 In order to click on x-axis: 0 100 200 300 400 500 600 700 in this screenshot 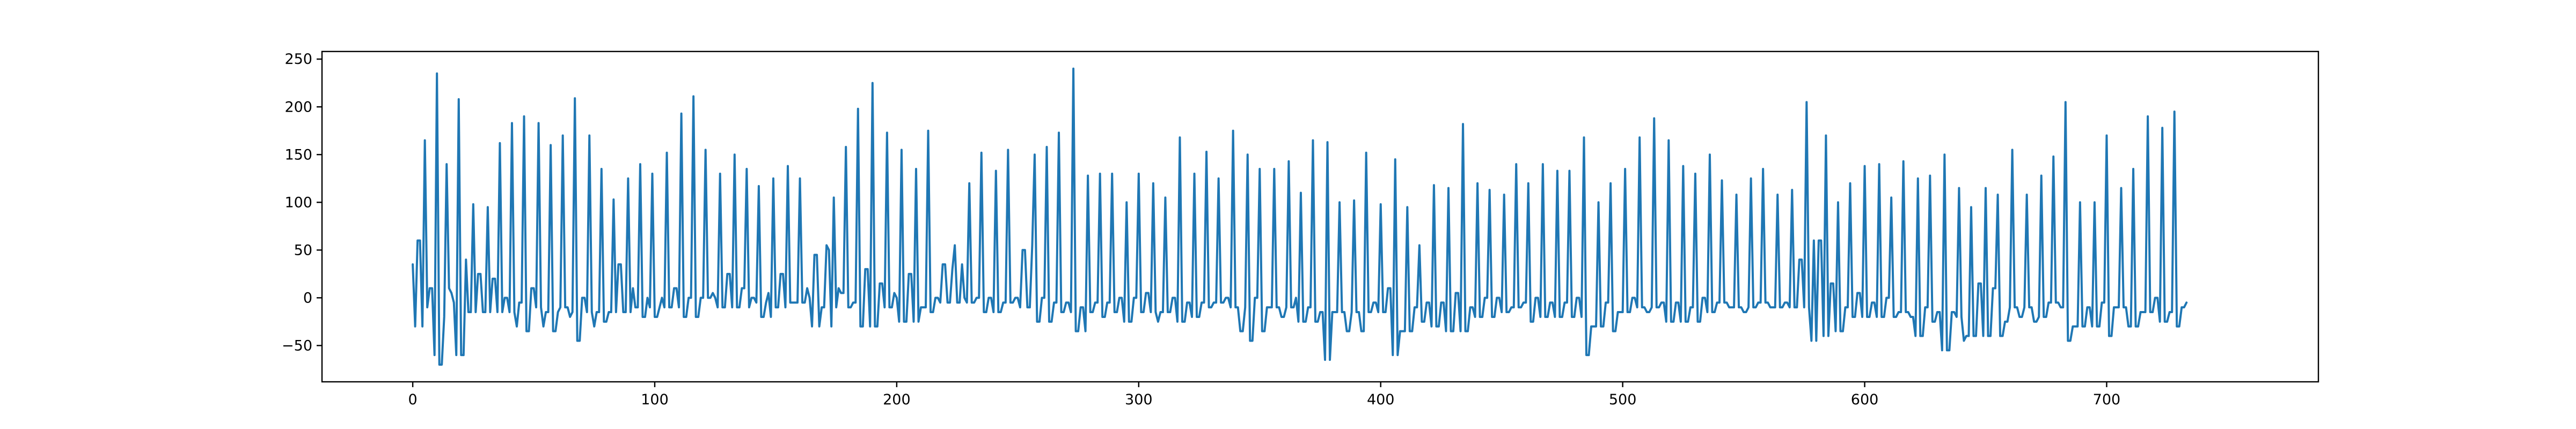, I will do `click(1264, 395)`.